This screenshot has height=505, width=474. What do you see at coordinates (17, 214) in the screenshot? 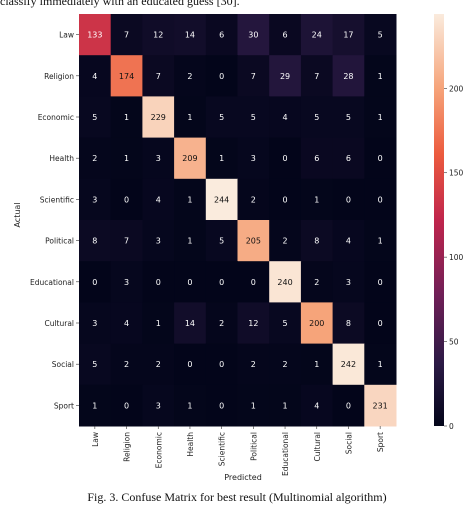
I see `y-axis-title: Actual` at bounding box center [17, 214].